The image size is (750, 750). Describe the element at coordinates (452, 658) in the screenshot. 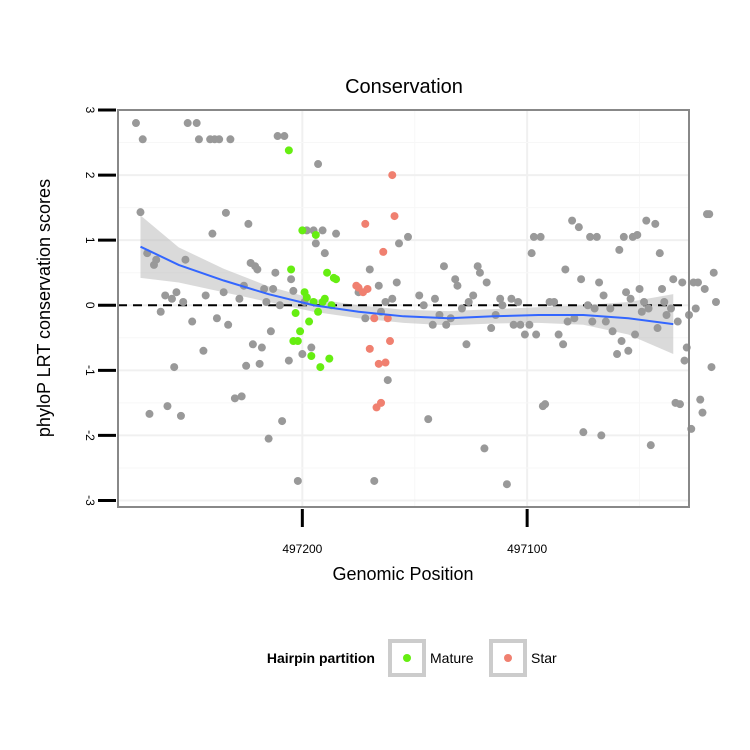

I see `legend-label-mature: Mature` at that location.